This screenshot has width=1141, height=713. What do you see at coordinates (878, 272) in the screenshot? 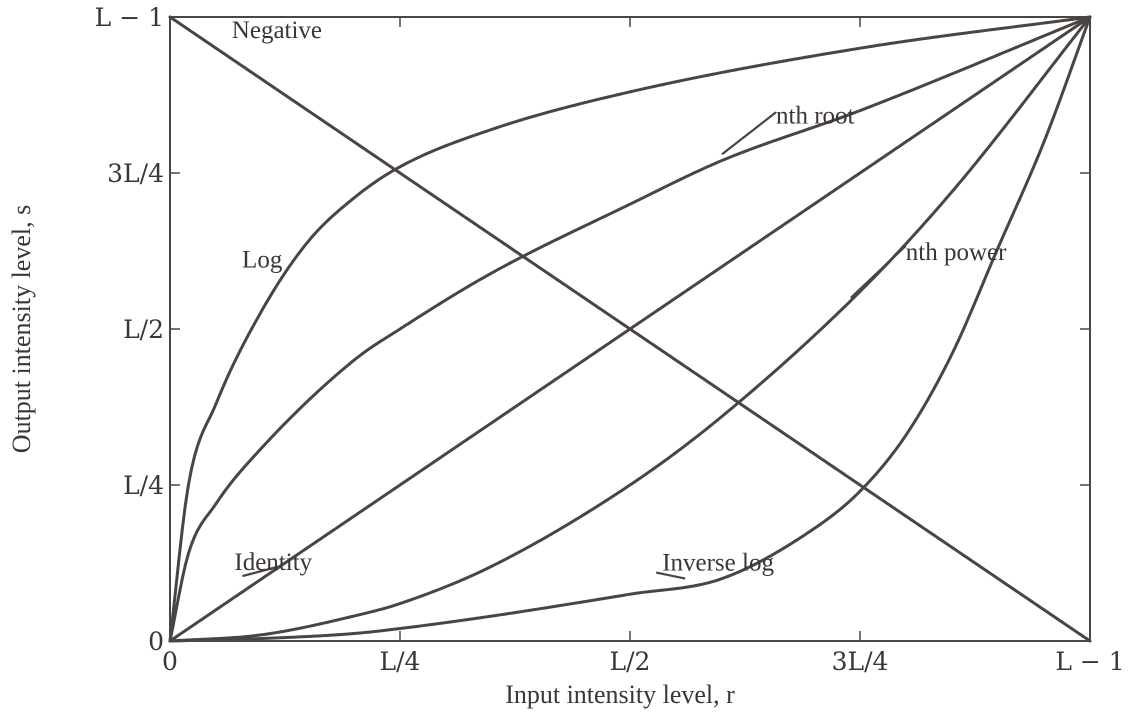
I see `leader-line-nth-power` at bounding box center [878, 272].